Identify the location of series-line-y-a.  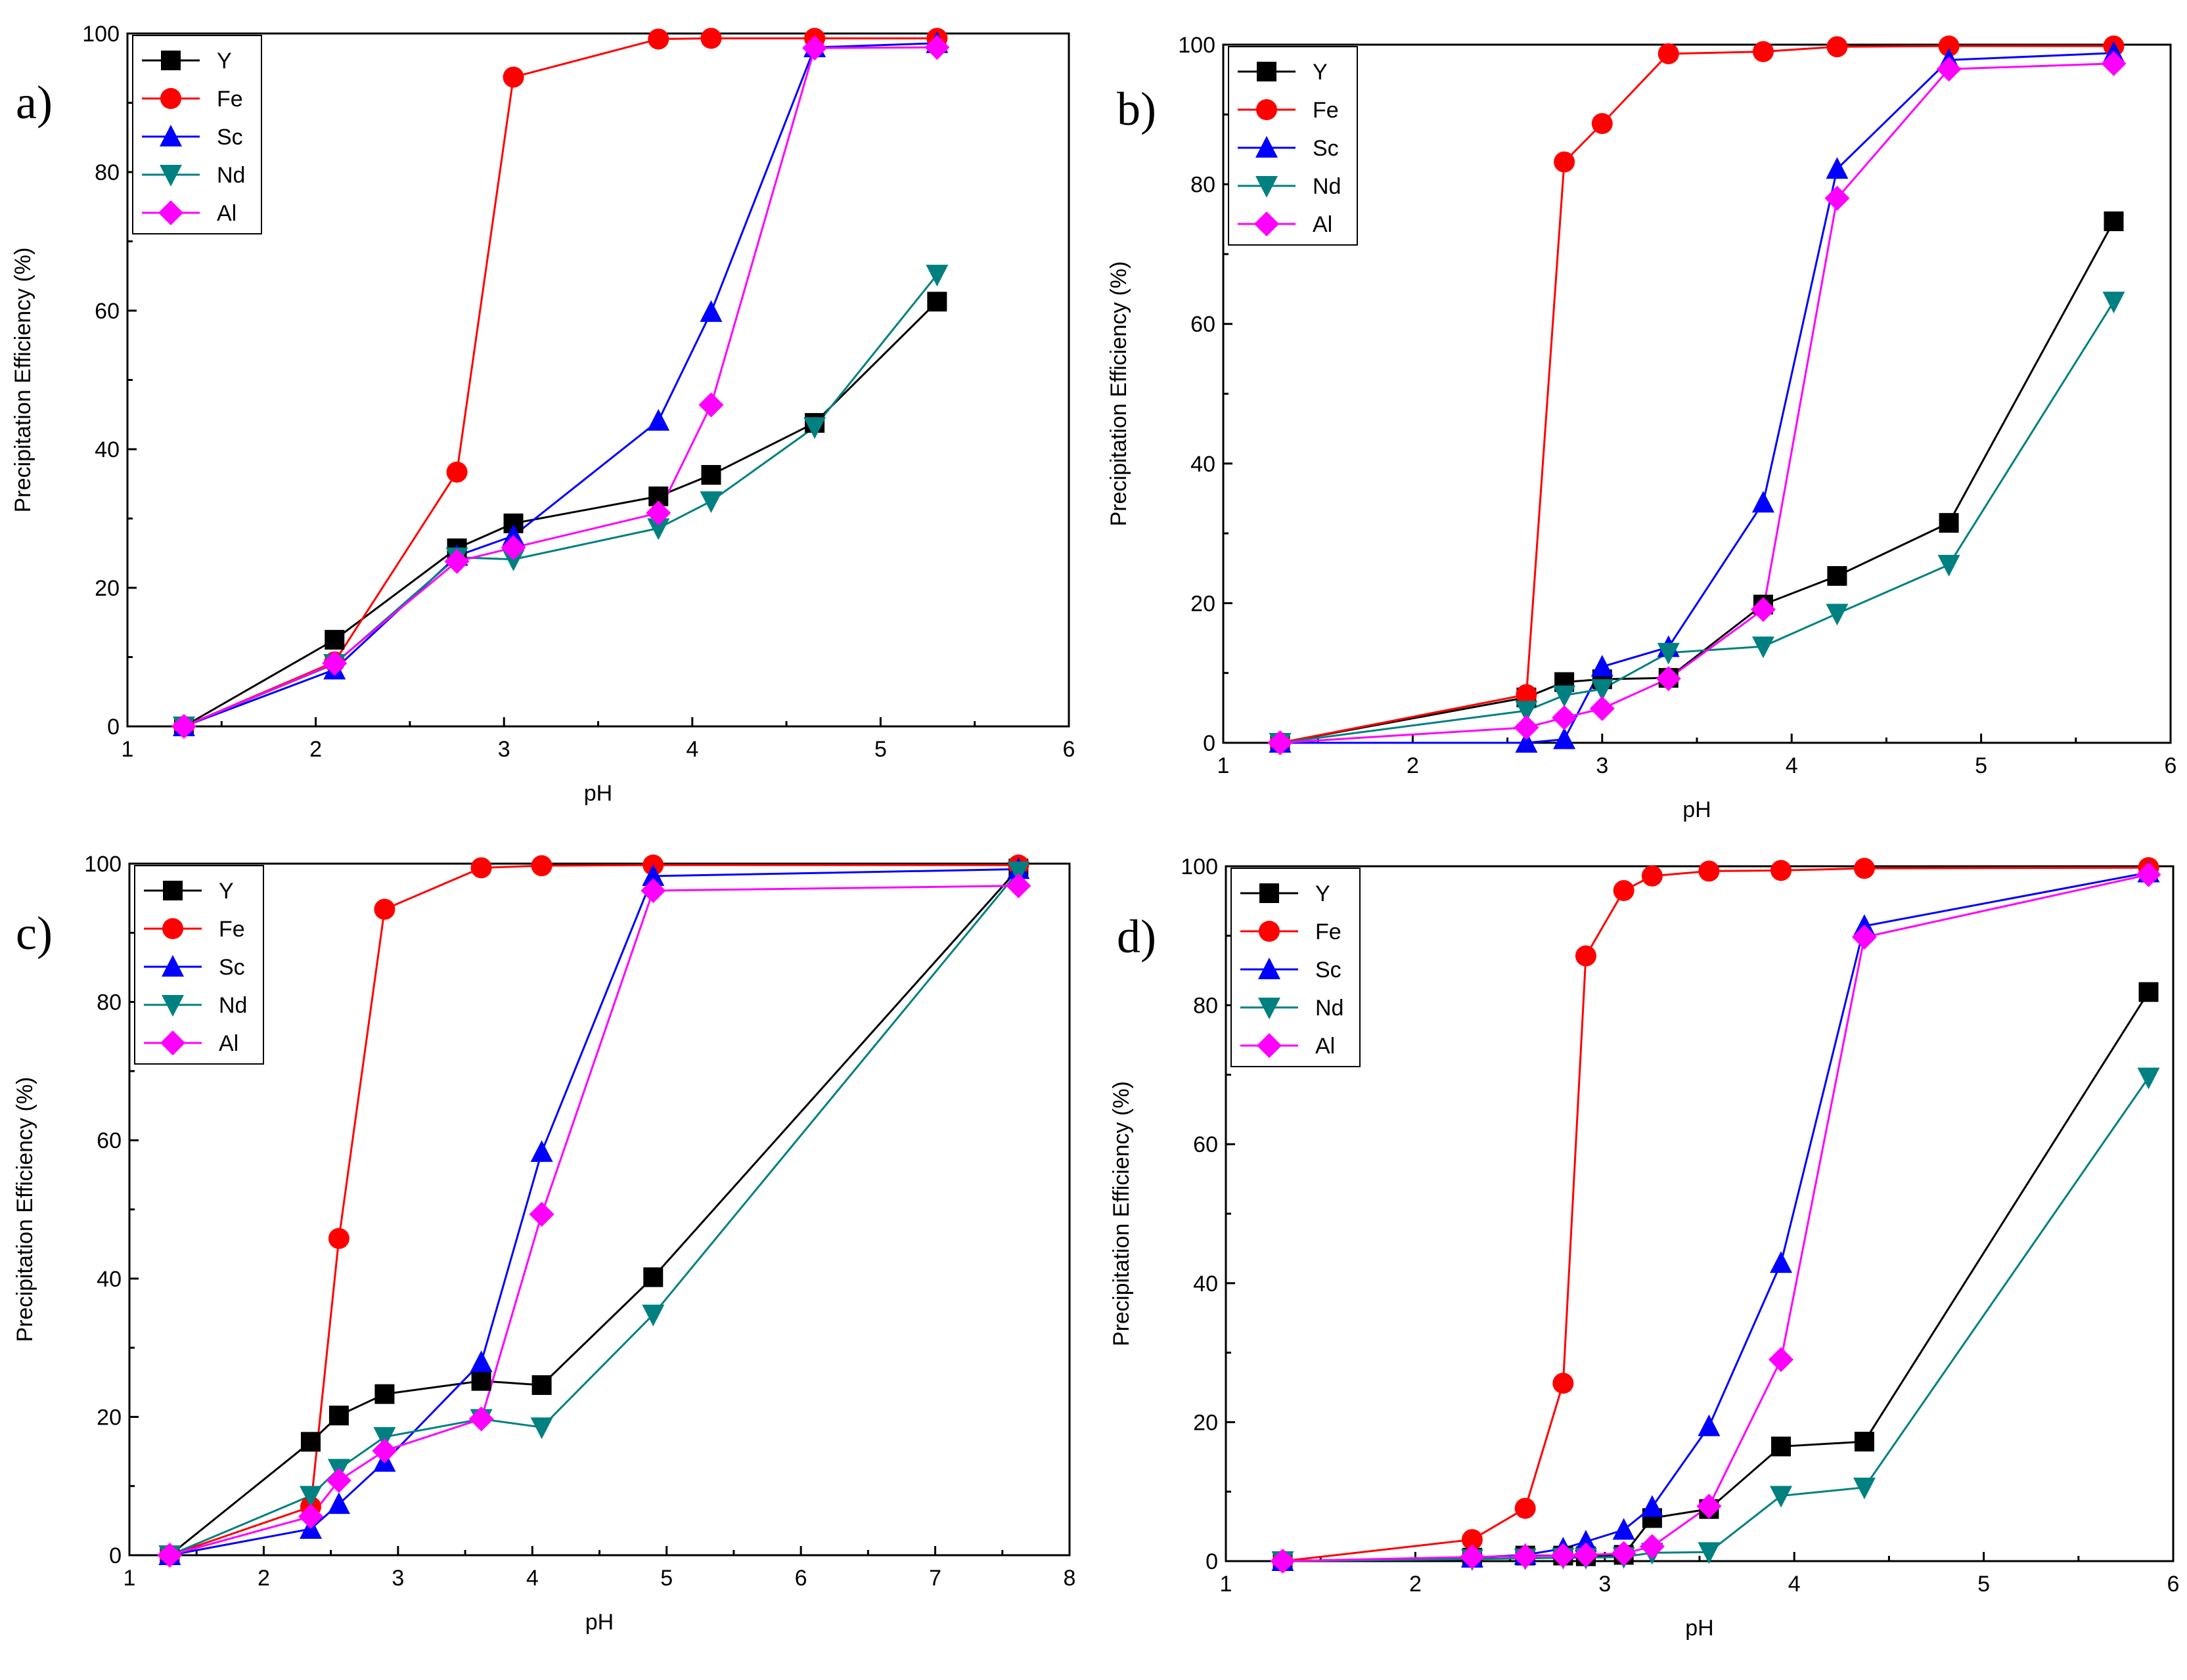
(560, 514).